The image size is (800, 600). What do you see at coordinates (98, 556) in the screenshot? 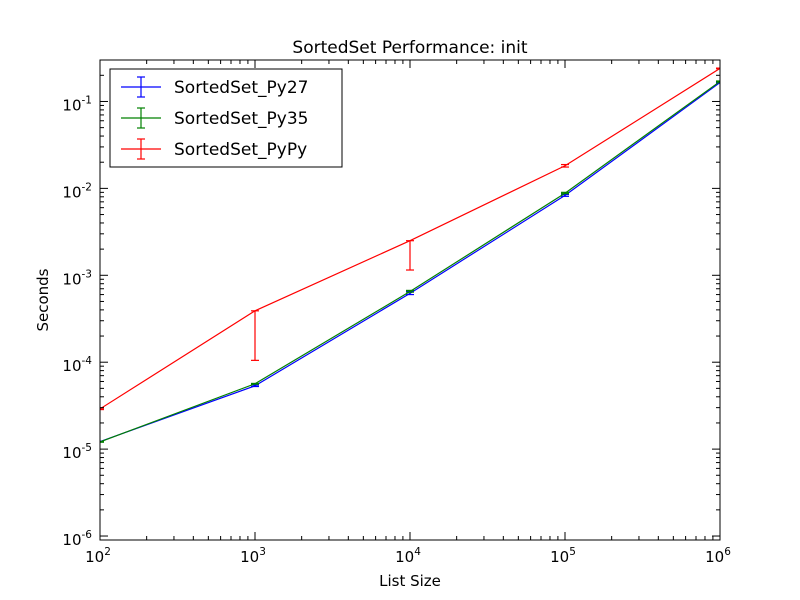
I see `x-tick-label: 10²` at bounding box center [98, 556].